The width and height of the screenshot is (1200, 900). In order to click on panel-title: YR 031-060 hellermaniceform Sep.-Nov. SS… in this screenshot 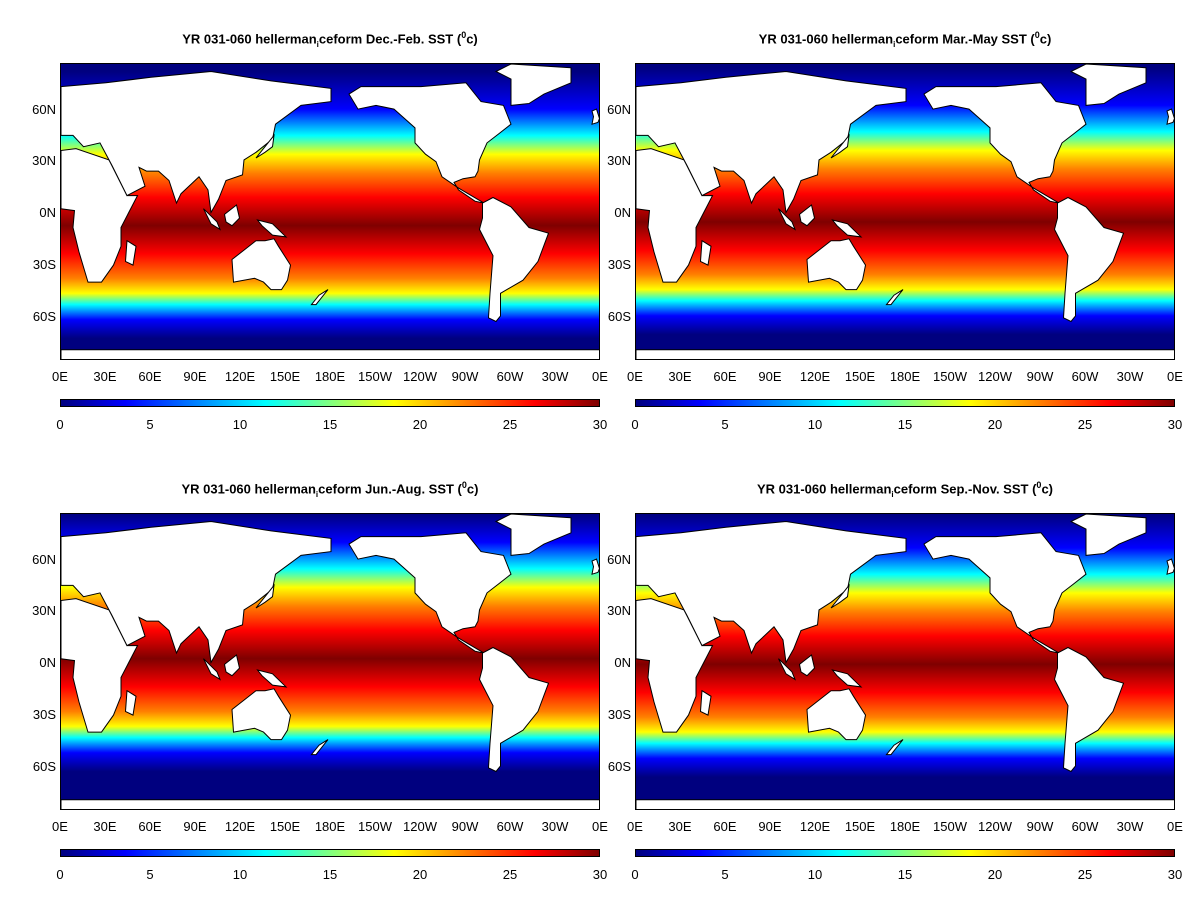, I will do `click(904, 489)`.